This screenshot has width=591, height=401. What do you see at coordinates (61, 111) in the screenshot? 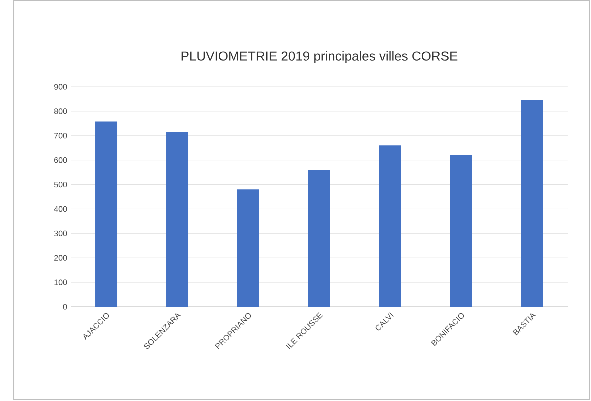
I see `y-tick-label: 800` at bounding box center [61, 111].